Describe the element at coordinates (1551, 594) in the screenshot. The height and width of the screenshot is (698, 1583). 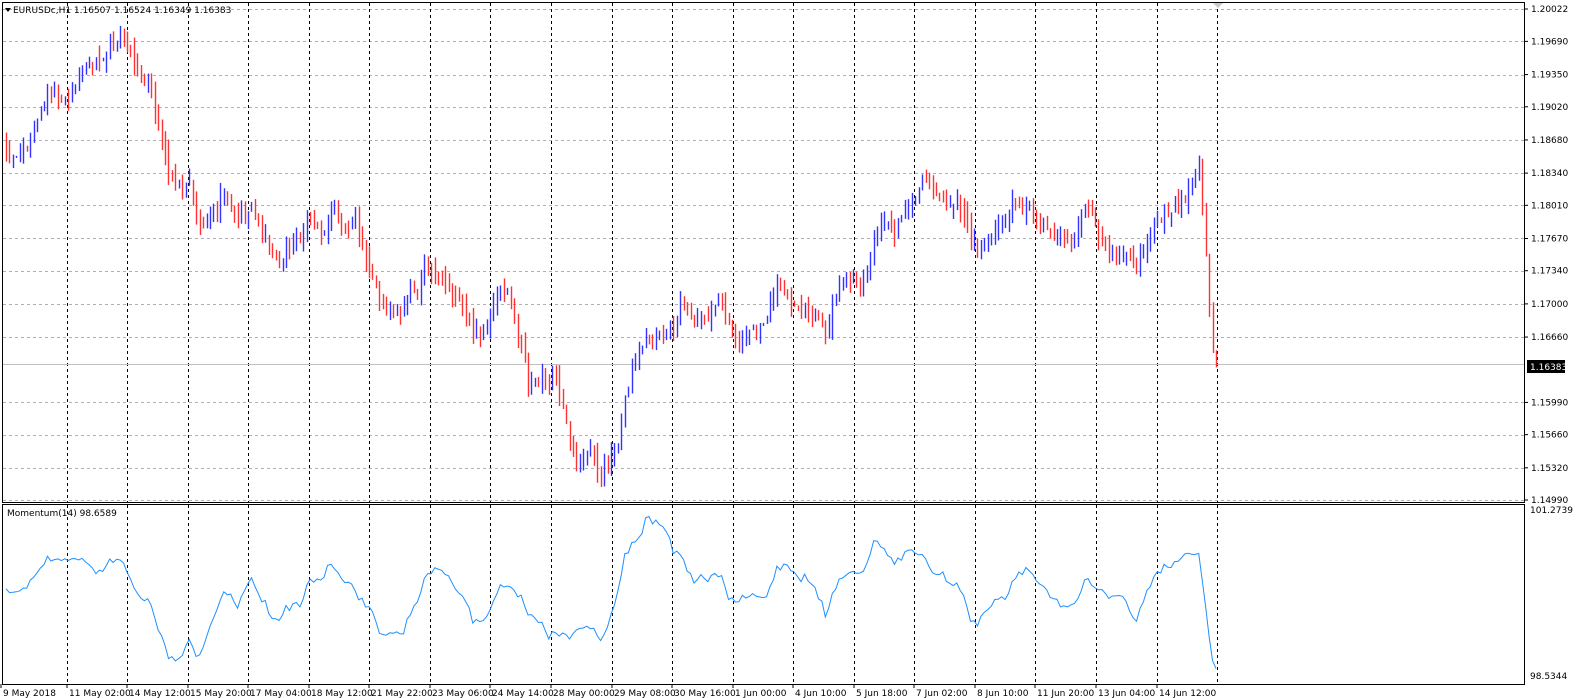
I see `momentum-axis: 101.2739 98.5344` at that location.